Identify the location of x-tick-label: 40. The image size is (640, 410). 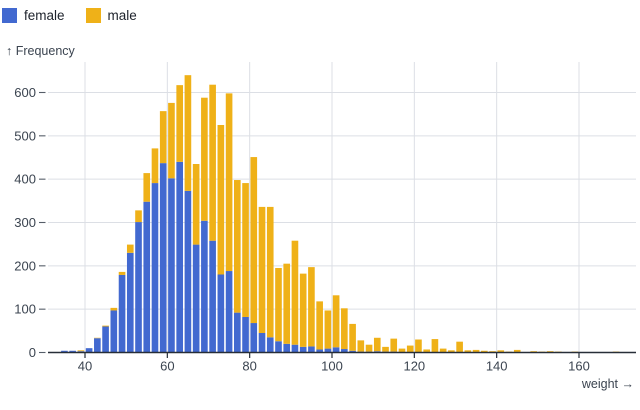
(85, 366).